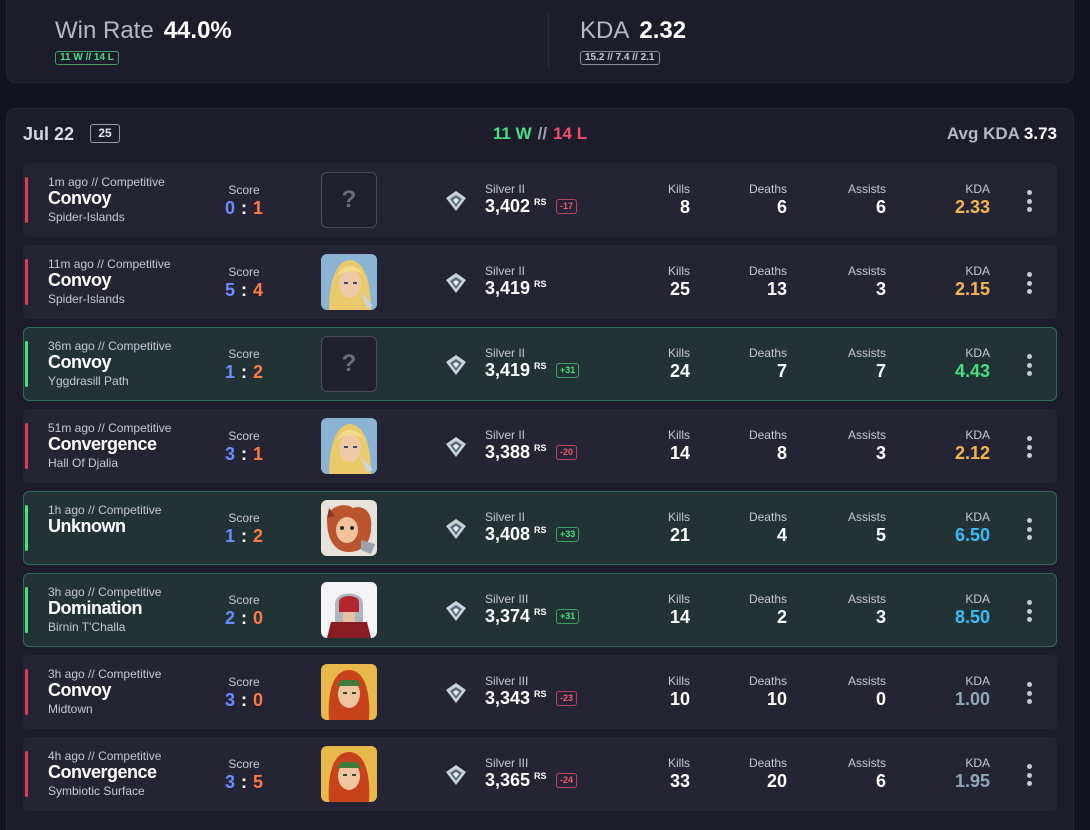 The image size is (1090, 830). What do you see at coordinates (86, 299) in the screenshot?
I see `match-map: Spider-Islands` at bounding box center [86, 299].